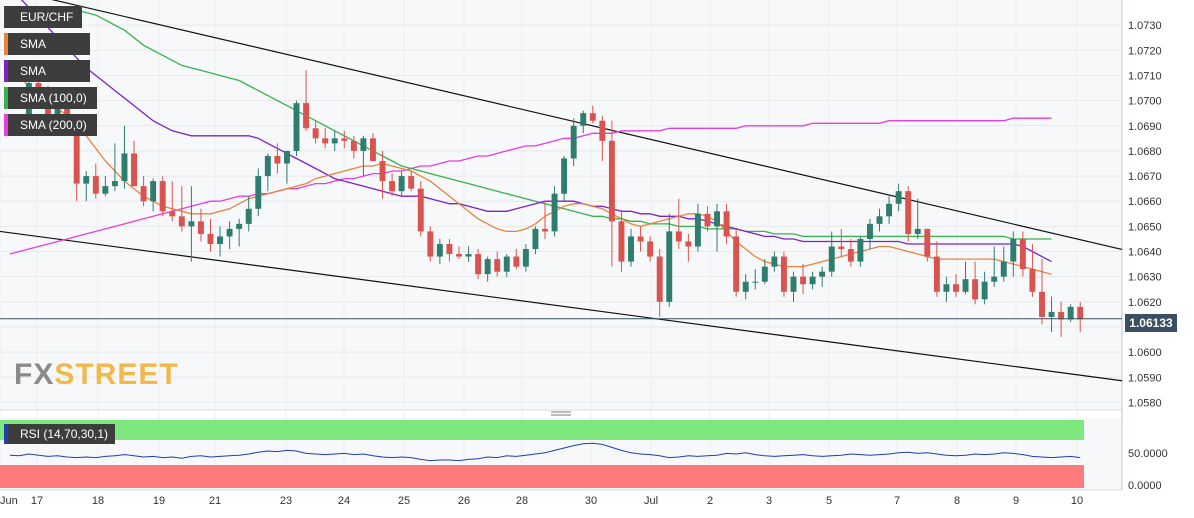 The width and height of the screenshot is (1194, 518). Describe the element at coordinates (1145, 486) in the screenshot. I see `rsi-tick-label: 0.0000` at that location.